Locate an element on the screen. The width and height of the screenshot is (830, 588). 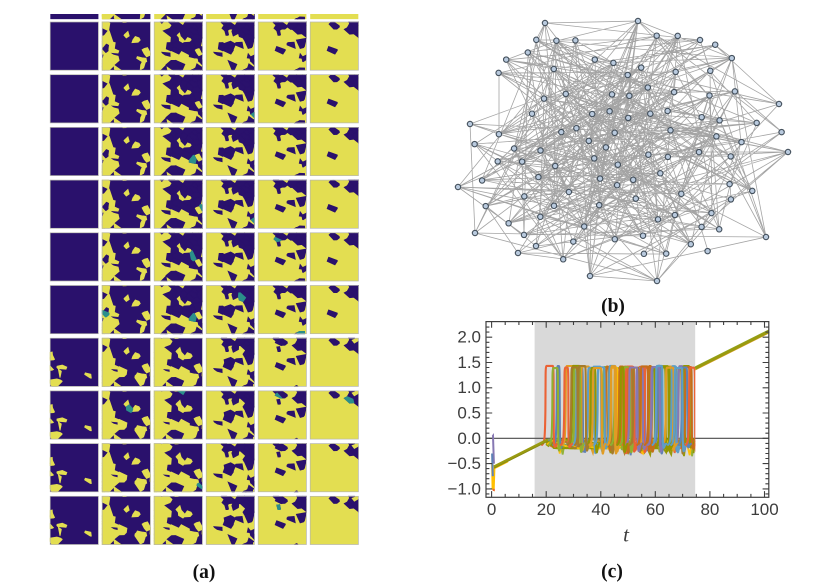
svg-text: t is located at coordinates (626, 535).